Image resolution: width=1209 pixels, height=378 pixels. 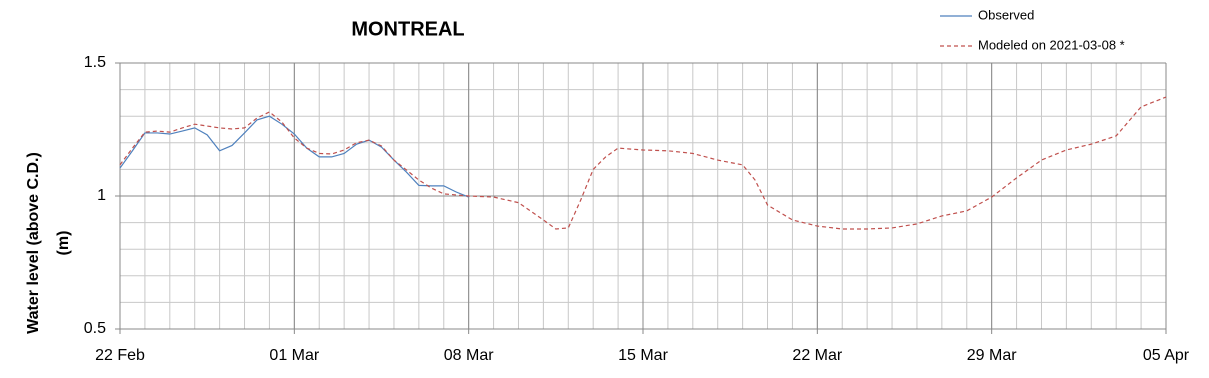 I want to click on series-line, so click(x=294, y=156).